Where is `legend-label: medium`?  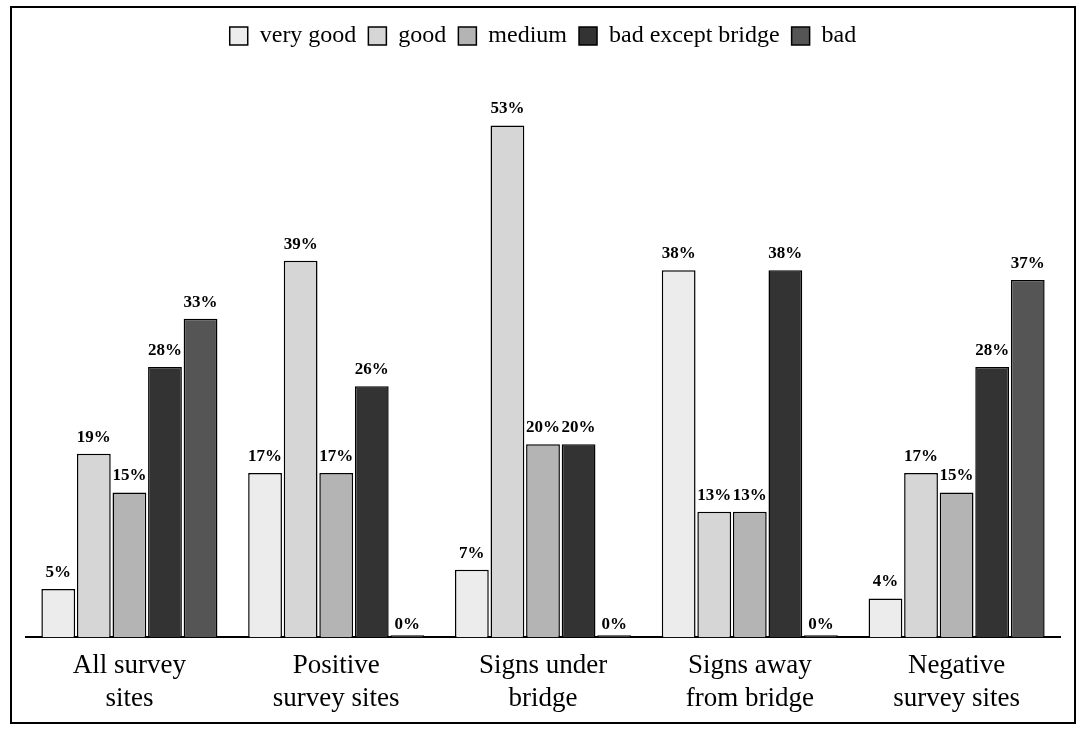 legend-label: medium is located at coordinates (528, 34).